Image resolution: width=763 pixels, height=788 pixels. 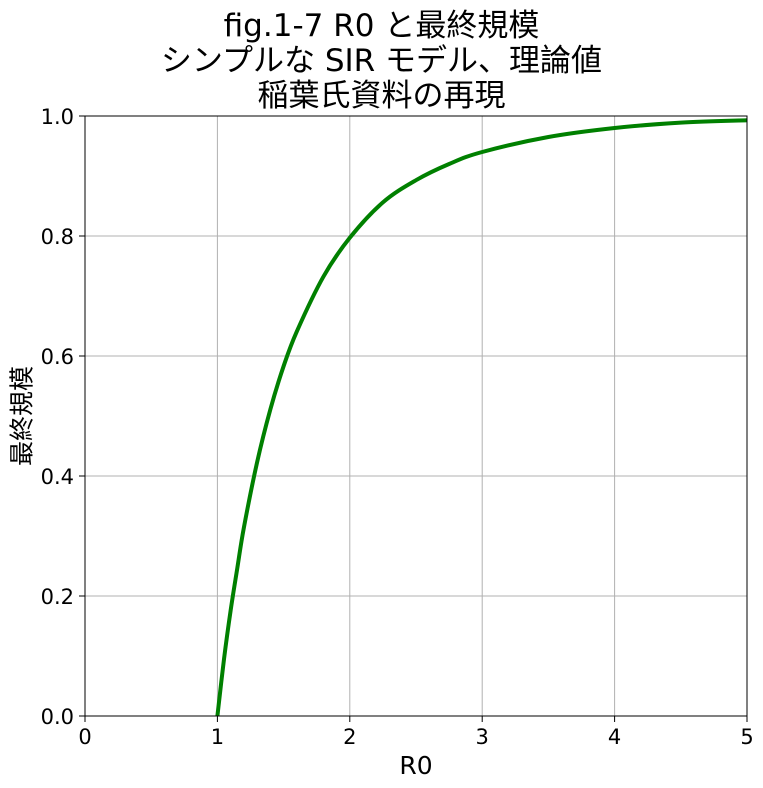 I want to click on x-axis-label: R0, so click(x=415, y=765).